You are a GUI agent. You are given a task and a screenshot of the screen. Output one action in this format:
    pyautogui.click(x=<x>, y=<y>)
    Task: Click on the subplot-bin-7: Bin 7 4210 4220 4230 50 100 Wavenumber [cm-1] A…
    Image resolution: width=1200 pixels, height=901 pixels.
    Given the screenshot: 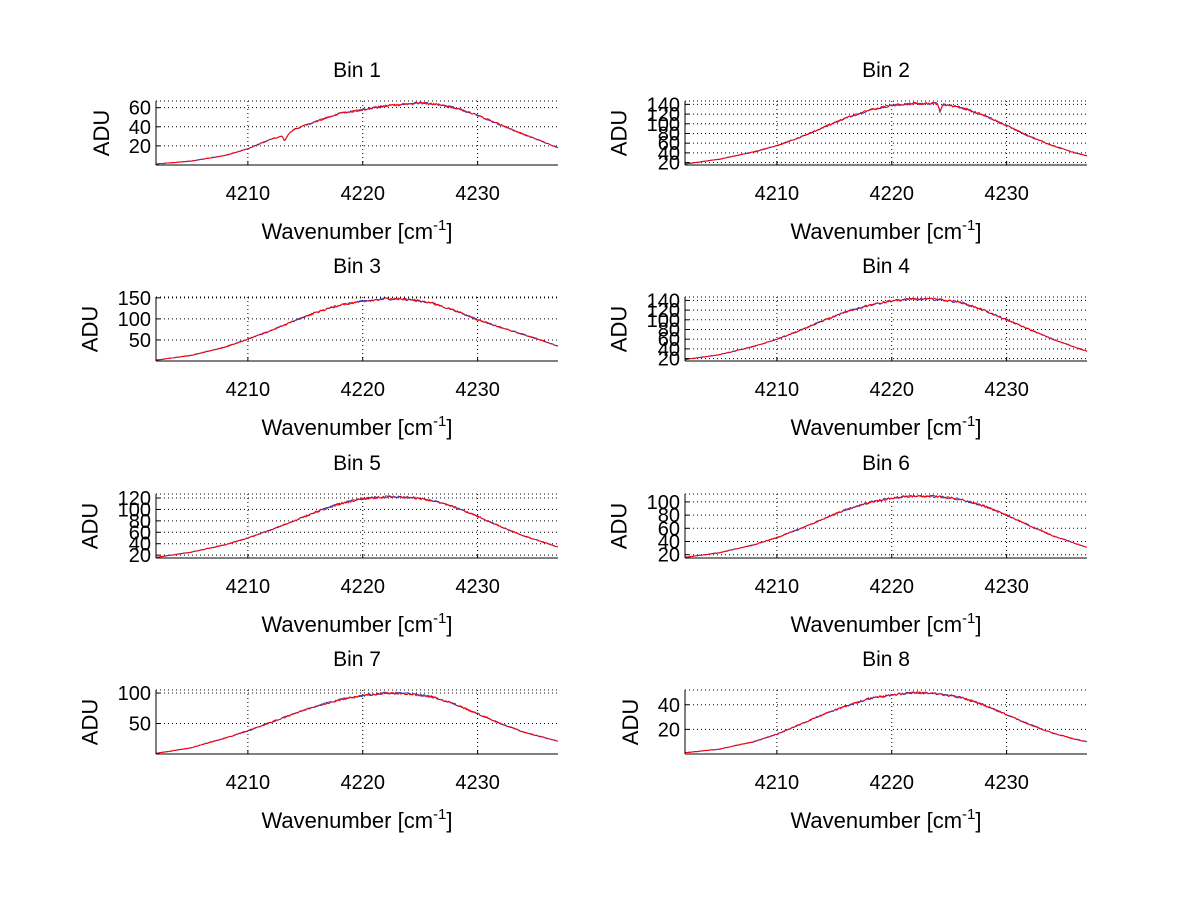 What is the action you would take?
    pyautogui.click(x=318, y=740)
    